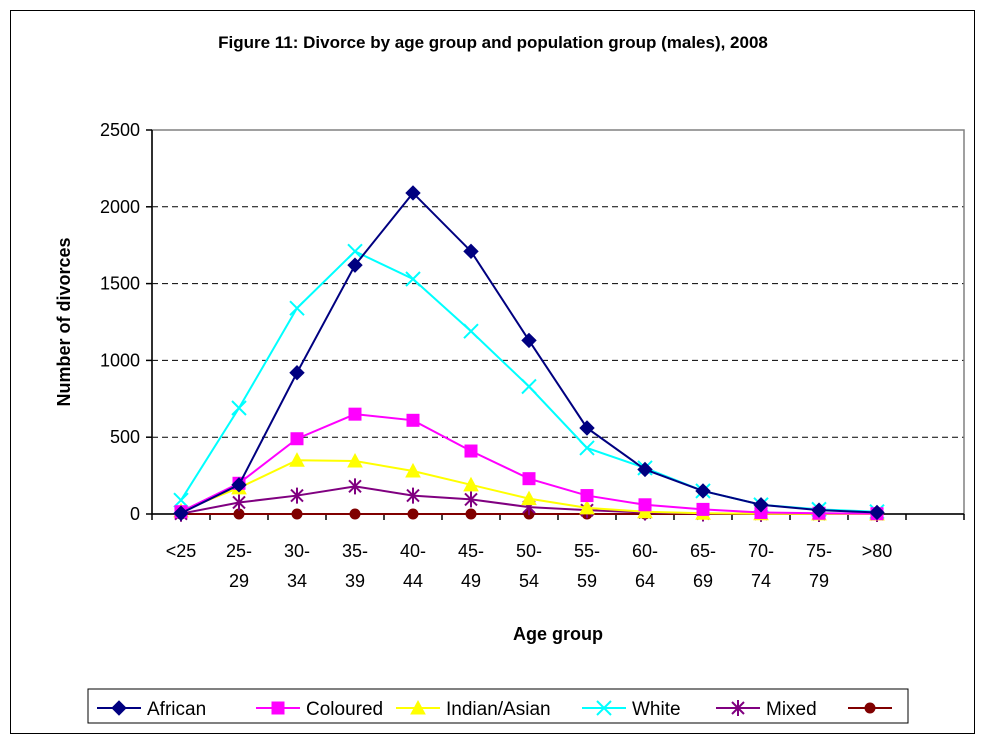 The width and height of the screenshot is (987, 746). Describe the element at coordinates (529, 581) in the screenshot. I see `x-tick-label: 54` at that location.